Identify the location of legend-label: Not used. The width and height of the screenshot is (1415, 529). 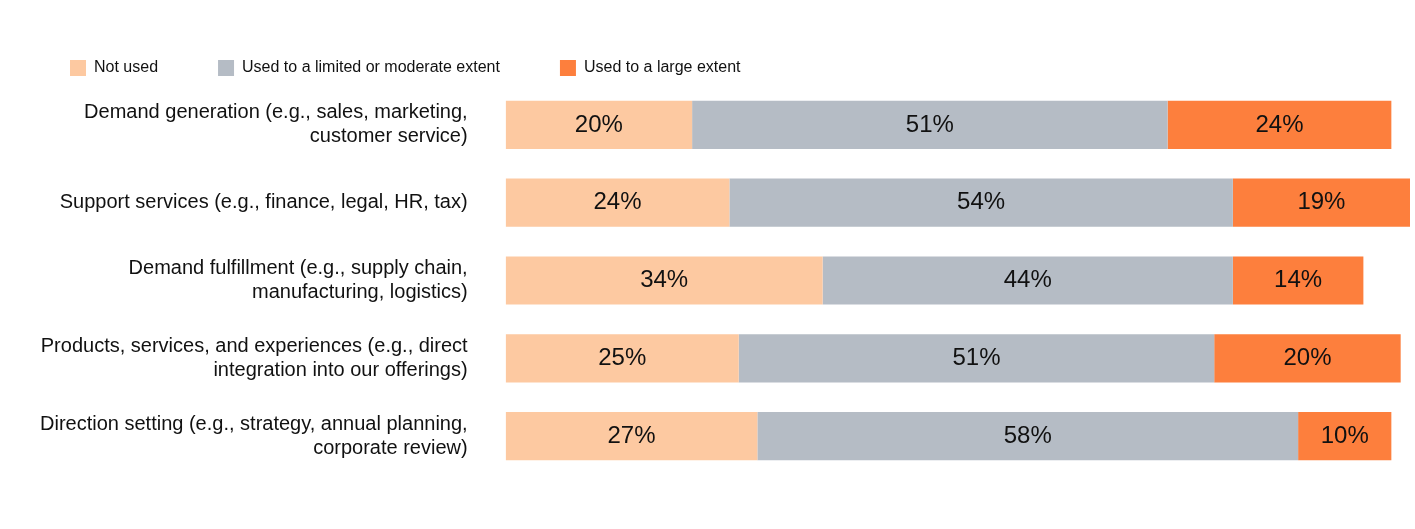
(126, 67).